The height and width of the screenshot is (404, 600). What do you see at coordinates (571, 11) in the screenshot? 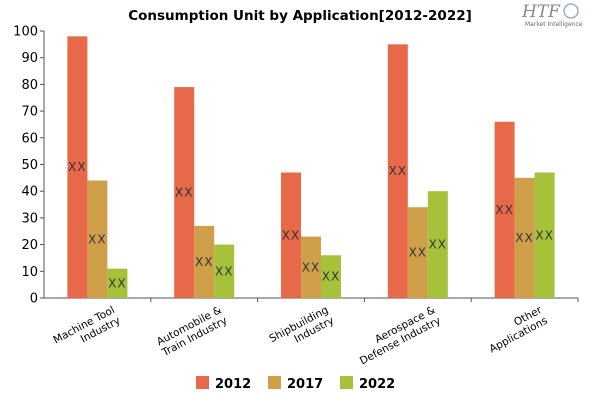
I see `globe-icon` at bounding box center [571, 11].